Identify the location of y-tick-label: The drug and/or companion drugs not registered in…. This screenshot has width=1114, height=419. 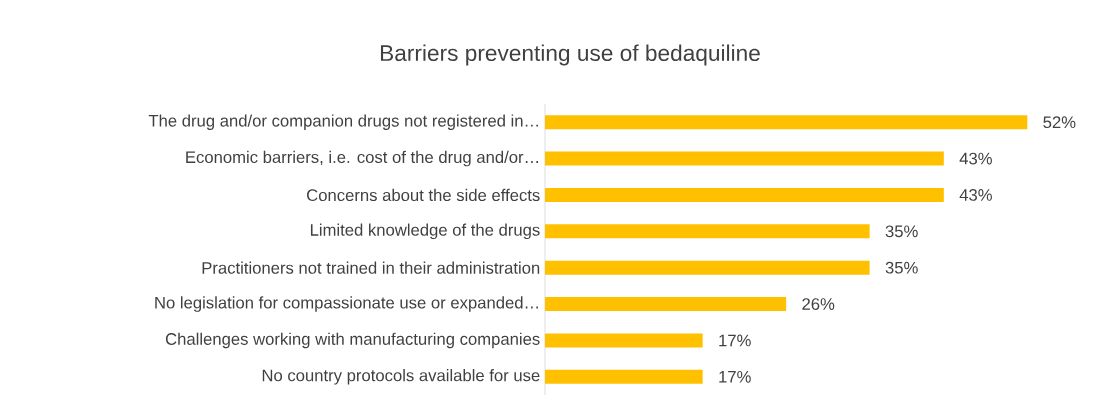
(343, 122).